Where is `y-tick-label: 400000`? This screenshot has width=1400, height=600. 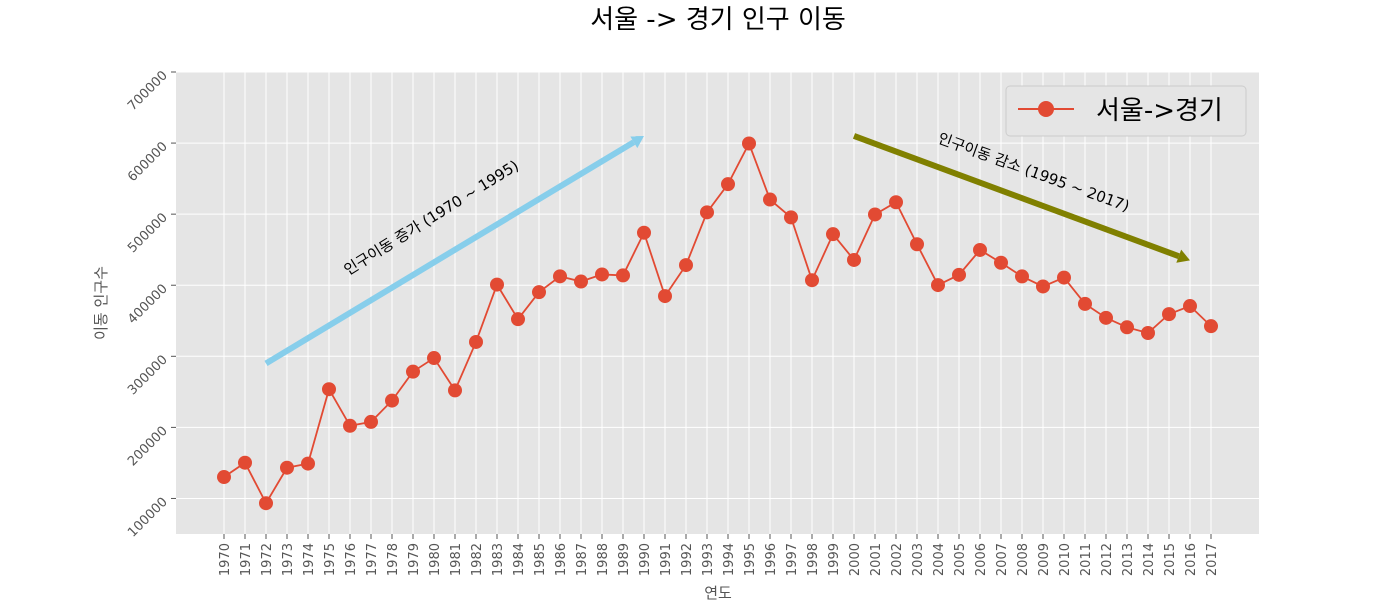 y-tick-label: 400000 is located at coordinates (148, 304).